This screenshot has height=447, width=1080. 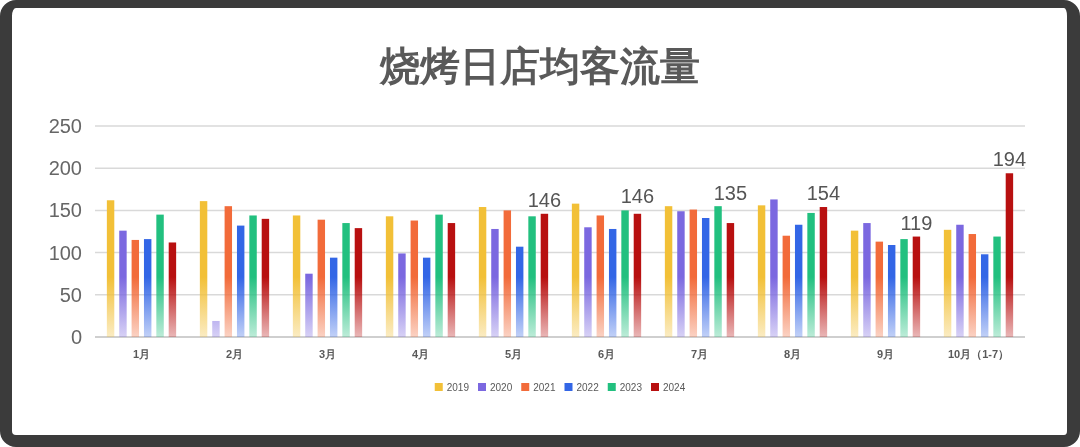 I want to click on data-label: 194, so click(x=1009, y=159).